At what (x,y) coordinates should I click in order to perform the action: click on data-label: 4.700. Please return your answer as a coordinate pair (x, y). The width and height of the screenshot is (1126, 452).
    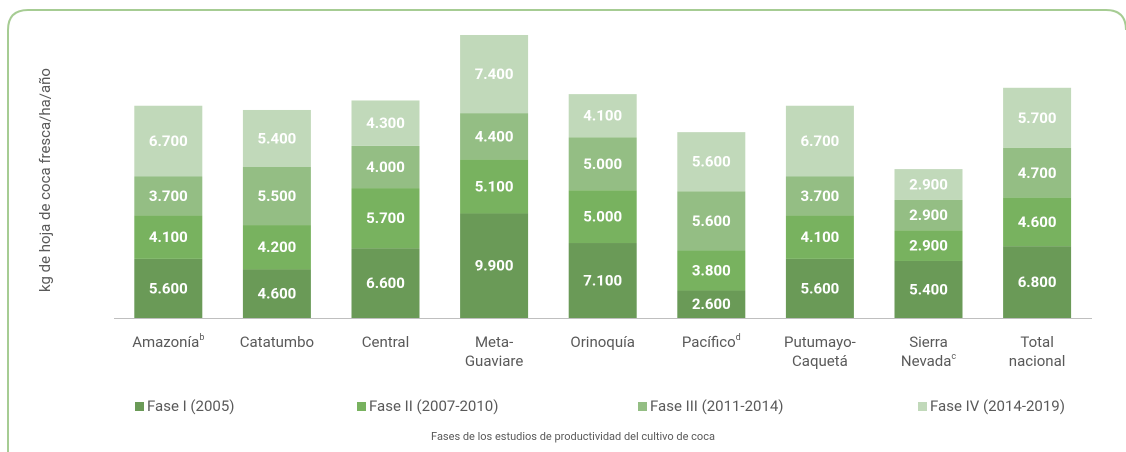
    Looking at the image, I should click on (1037, 173).